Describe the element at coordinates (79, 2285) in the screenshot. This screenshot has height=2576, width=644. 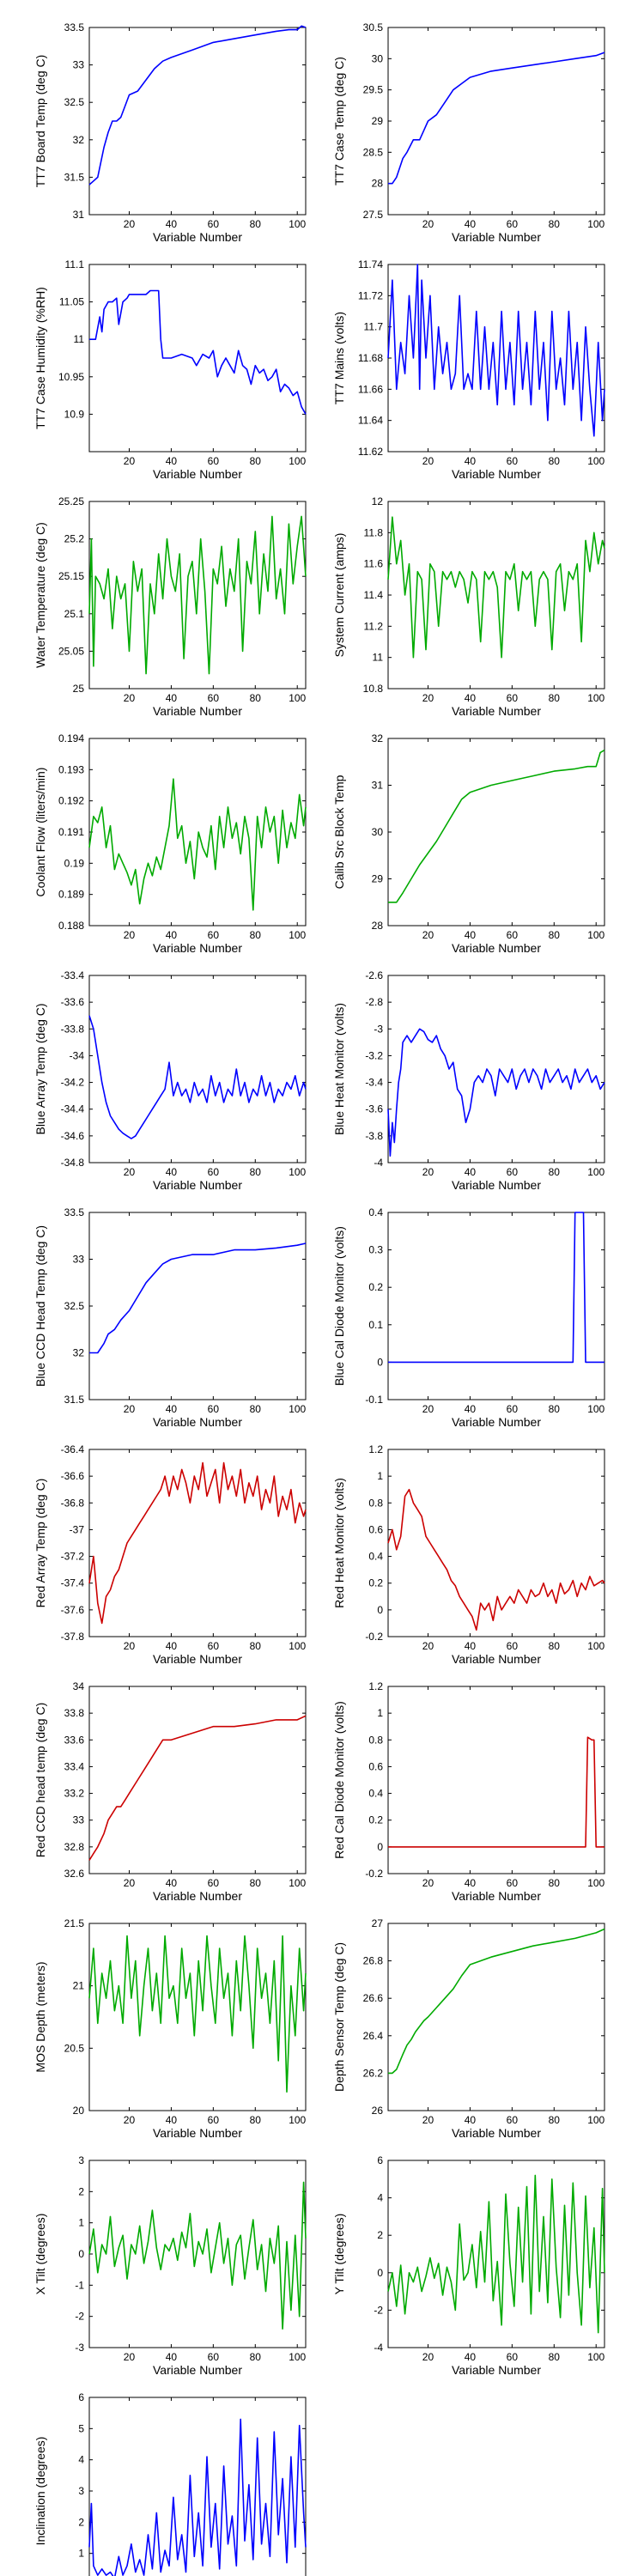
I see `y-tick-label: -1` at that location.